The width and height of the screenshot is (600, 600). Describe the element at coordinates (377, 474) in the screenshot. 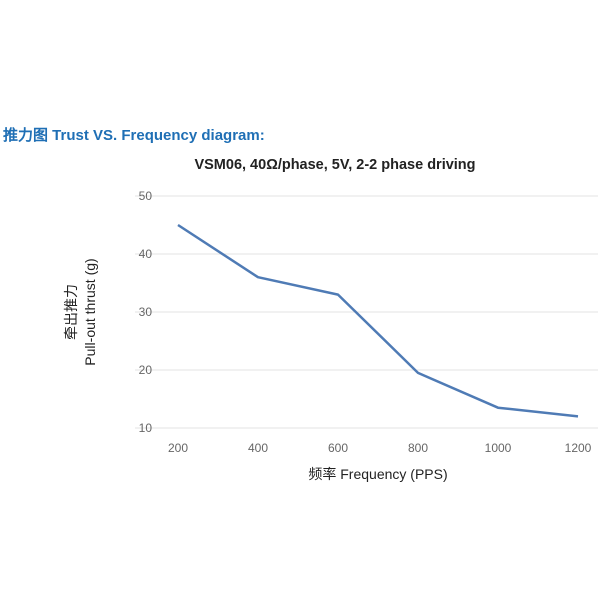

I see `x-axis-label: 频率 Frequency (PPS)` at that location.